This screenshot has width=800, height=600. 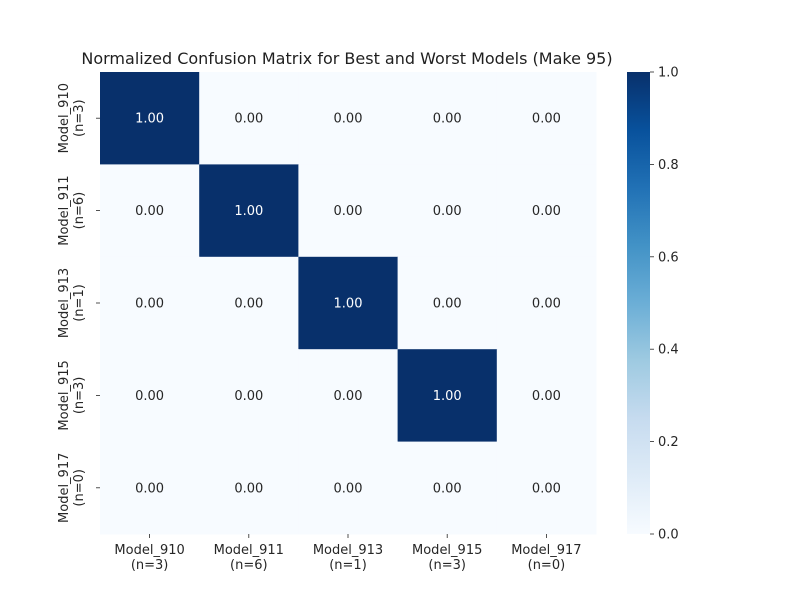 I want to click on cell-value-r0-c0: 1.00, so click(x=149, y=119).